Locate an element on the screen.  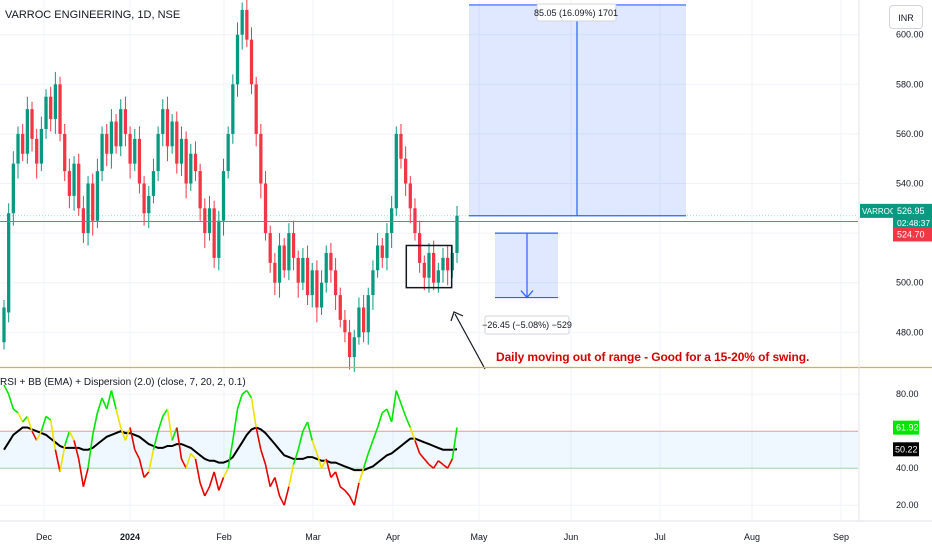
symbol-label-bg is located at coordinates (876, 210).